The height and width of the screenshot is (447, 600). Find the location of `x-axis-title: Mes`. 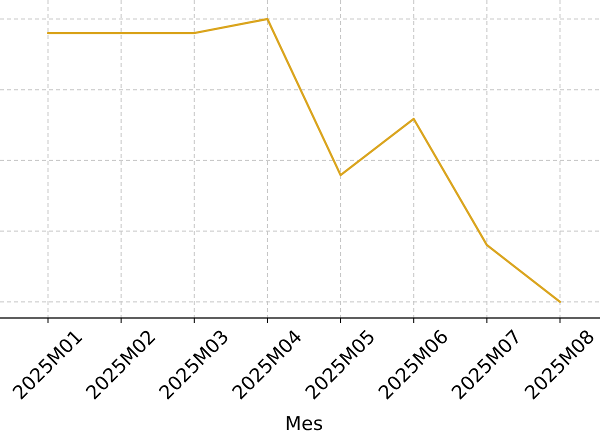

x-axis-title: Mes is located at coordinates (304, 424).